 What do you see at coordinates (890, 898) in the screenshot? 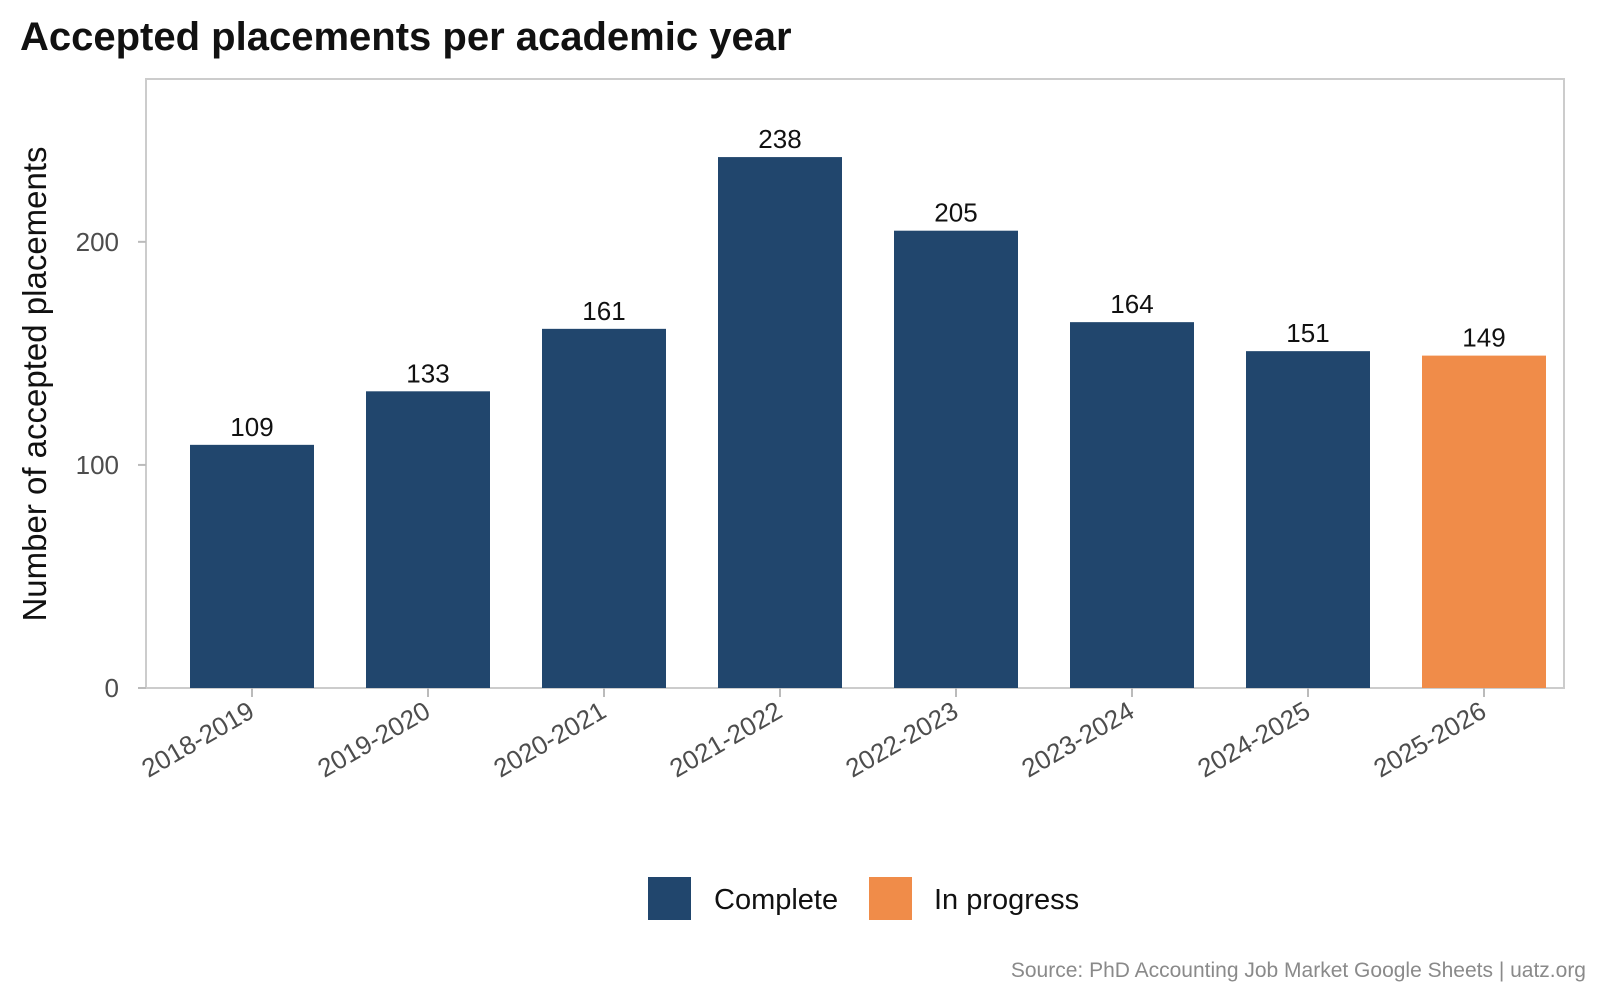
I see `legend-swatch-in-progress` at bounding box center [890, 898].